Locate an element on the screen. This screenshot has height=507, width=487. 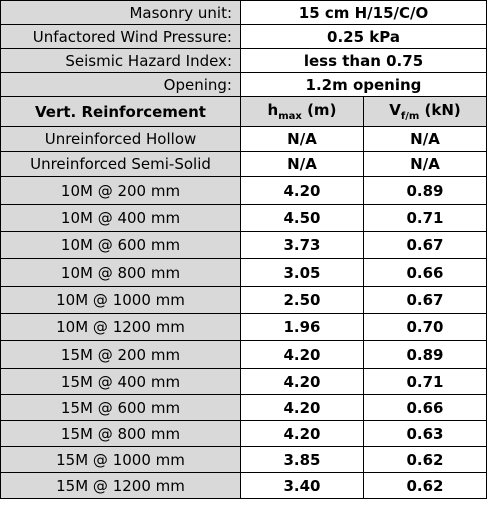
info-value: less than 0.75 is located at coordinates (363, 60).